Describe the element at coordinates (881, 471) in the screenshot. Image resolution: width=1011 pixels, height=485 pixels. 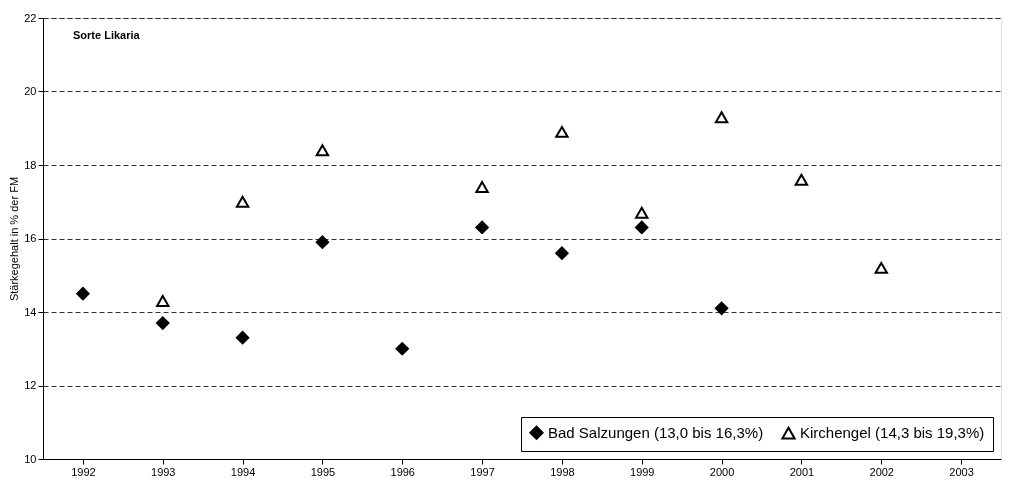
I see `x-tick-label: 2002` at that location.